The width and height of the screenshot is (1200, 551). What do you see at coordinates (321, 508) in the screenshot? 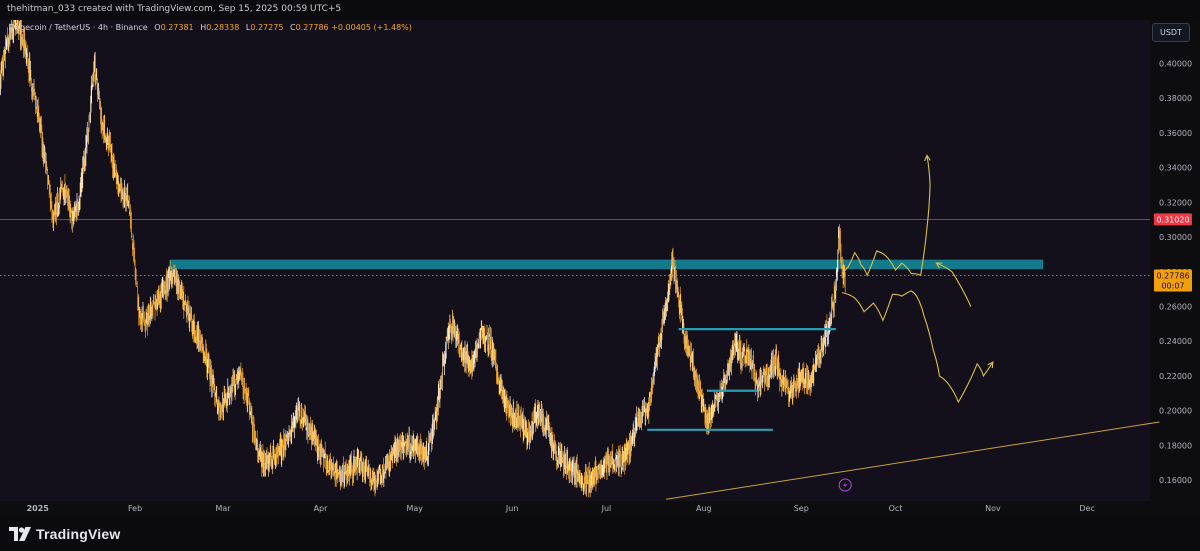
I see `time-tick-label: Apr` at bounding box center [321, 508].